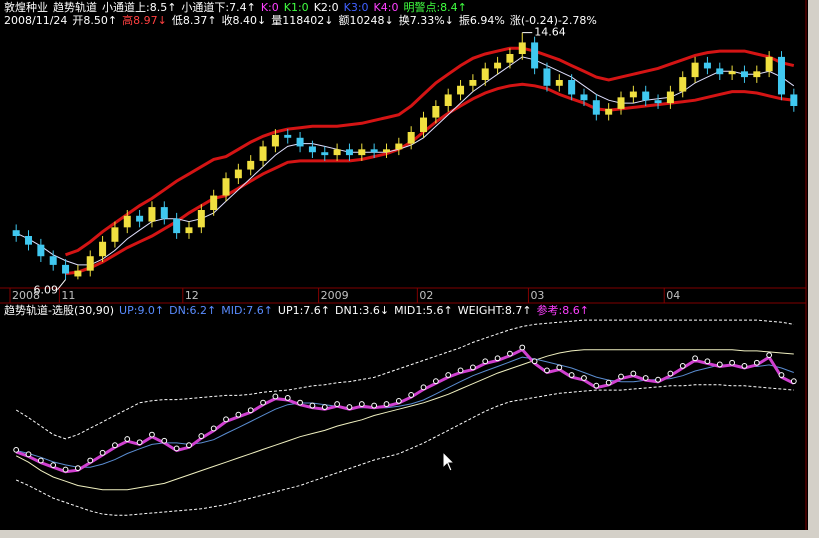 The width and height of the screenshot is (819, 538). Describe the element at coordinates (434, 7) in the screenshot. I see `header-item: 明警点:8.4↑` at that location.